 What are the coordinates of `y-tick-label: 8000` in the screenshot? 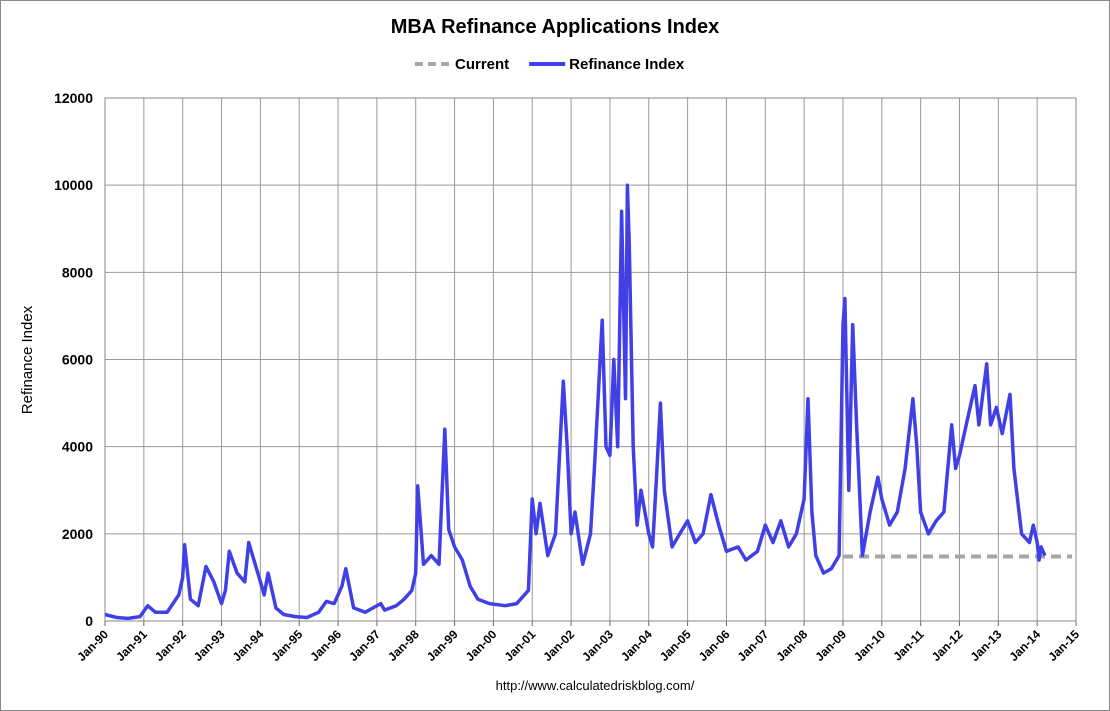 It's located at (77, 272).